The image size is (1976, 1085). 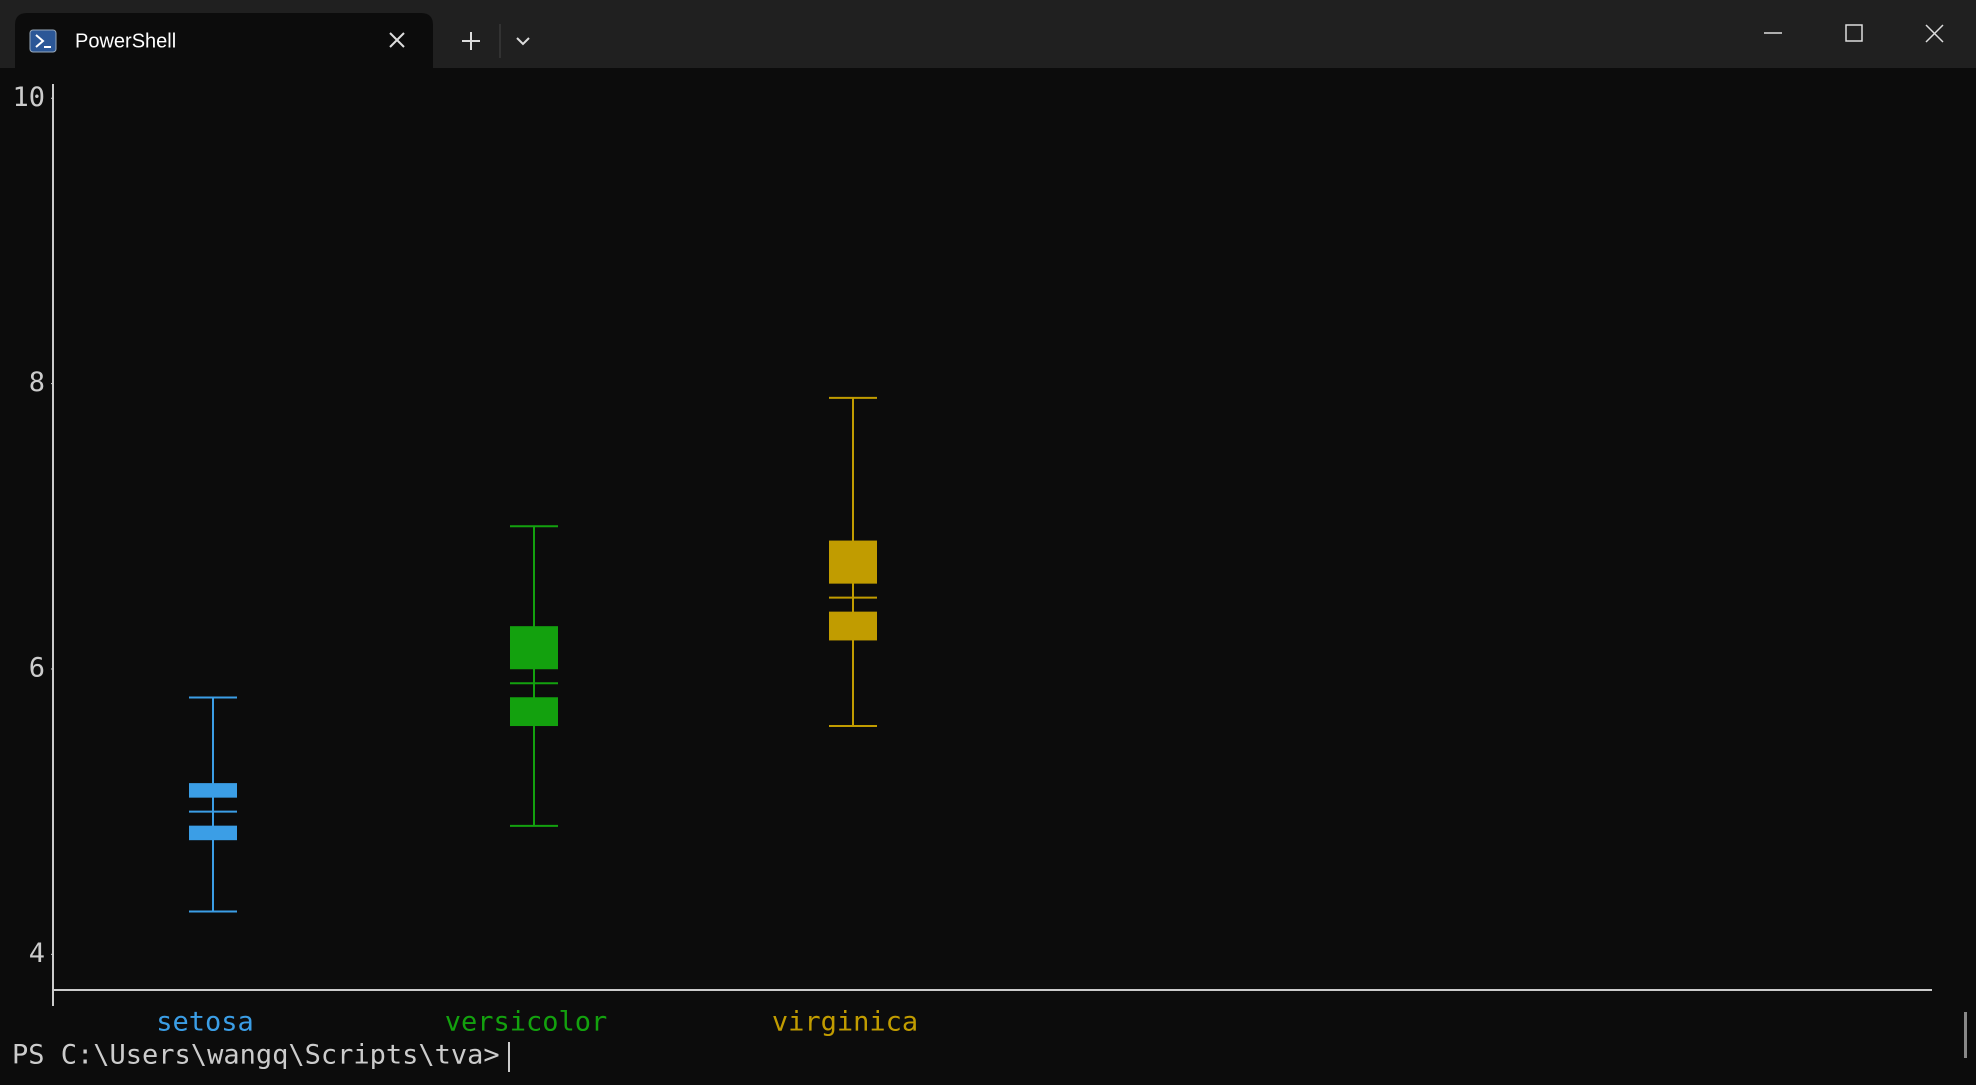 I want to click on tab-close, so click(x=397, y=40).